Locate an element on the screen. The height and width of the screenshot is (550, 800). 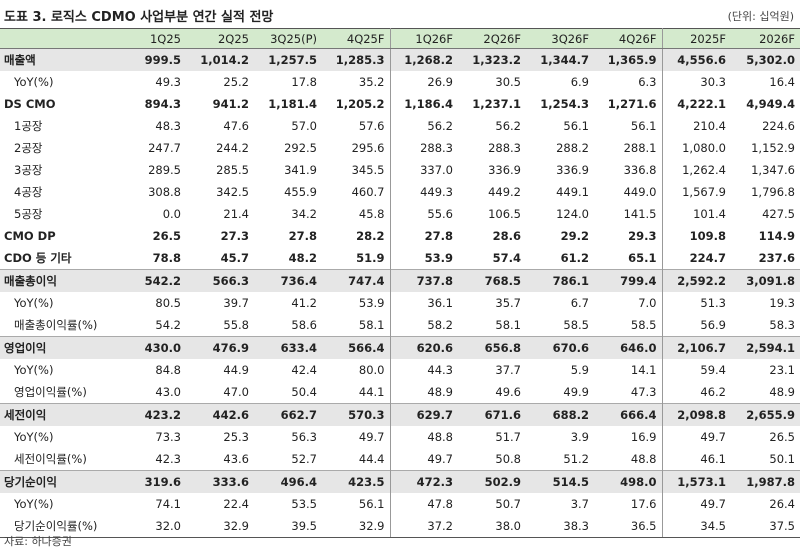
cell: 460.7 is located at coordinates (356, 192).